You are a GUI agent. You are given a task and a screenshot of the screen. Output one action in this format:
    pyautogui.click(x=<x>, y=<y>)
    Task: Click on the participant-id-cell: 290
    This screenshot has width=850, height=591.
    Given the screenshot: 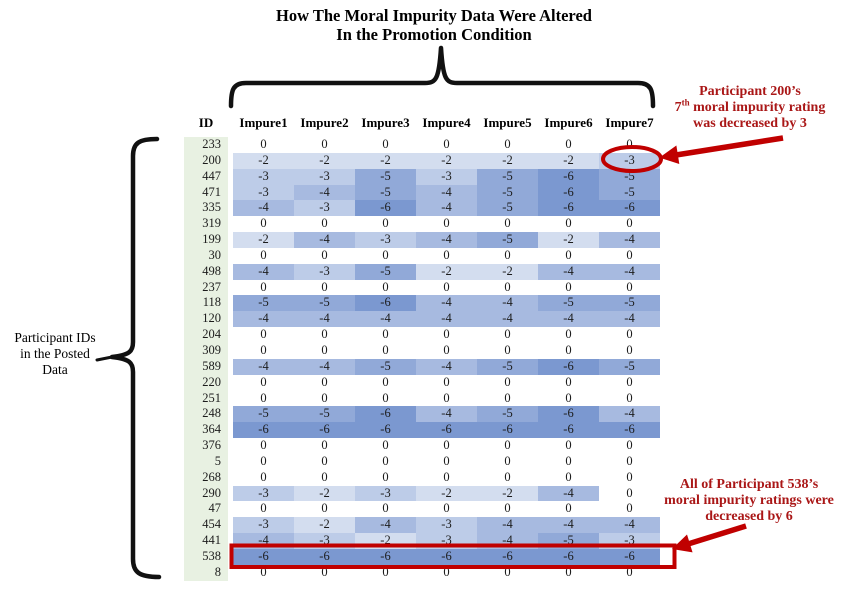 What is the action you would take?
    pyautogui.click(x=206, y=493)
    